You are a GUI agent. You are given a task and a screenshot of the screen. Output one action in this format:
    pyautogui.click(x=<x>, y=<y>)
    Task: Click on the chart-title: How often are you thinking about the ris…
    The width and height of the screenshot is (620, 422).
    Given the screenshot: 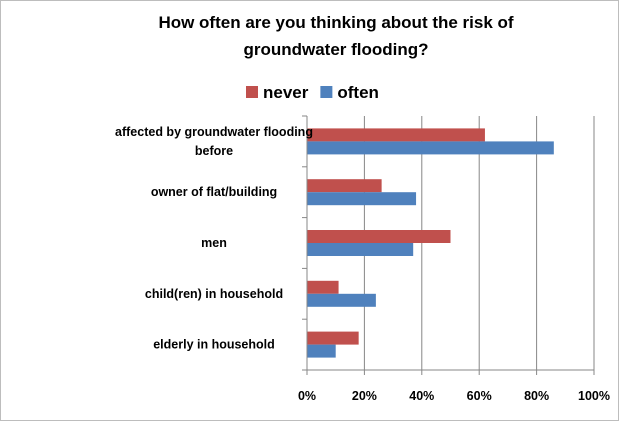 What is the action you would take?
    pyautogui.click(x=335, y=36)
    